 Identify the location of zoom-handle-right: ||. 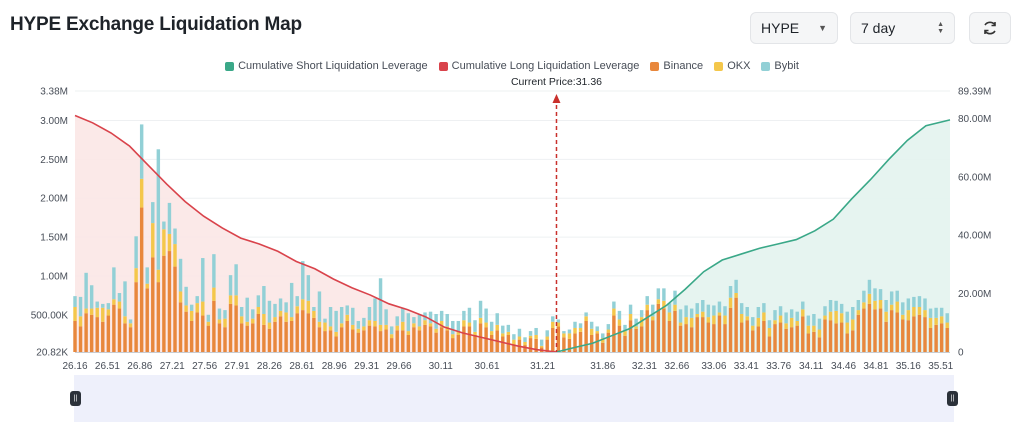
(952, 398).